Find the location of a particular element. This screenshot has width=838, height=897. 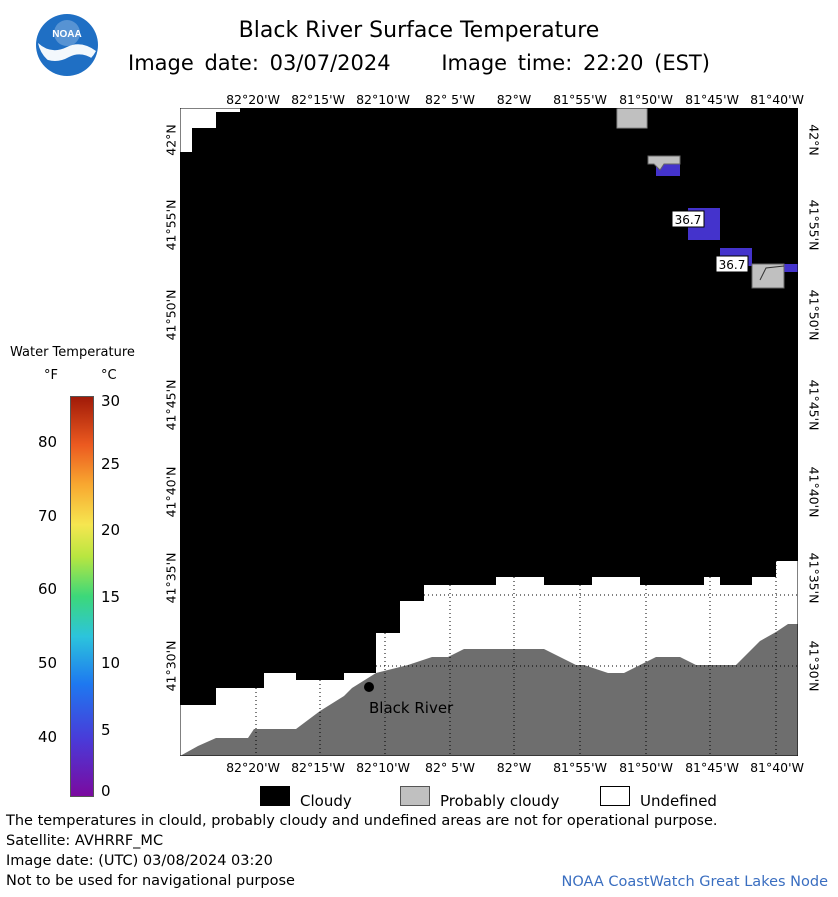

lat-label-right: 41°50'N is located at coordinates (814, 315).